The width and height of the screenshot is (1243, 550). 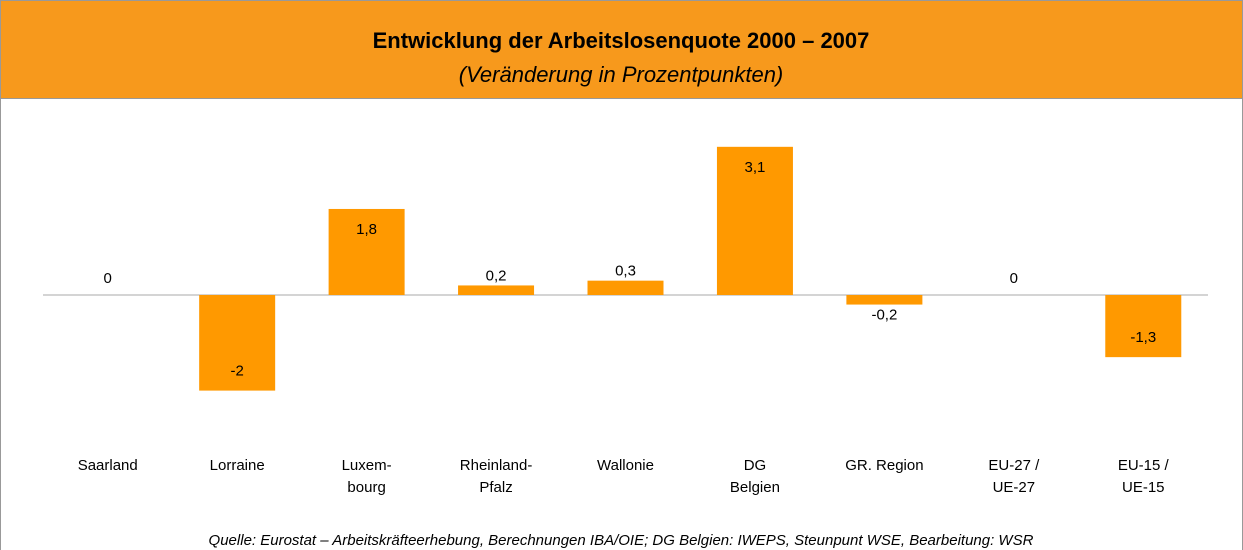 What do you see at coordinates (1014, 476) in the screenshot?
I see `x-tick-label: EU-27 /UE-27` at bounding box center [1014, 476].